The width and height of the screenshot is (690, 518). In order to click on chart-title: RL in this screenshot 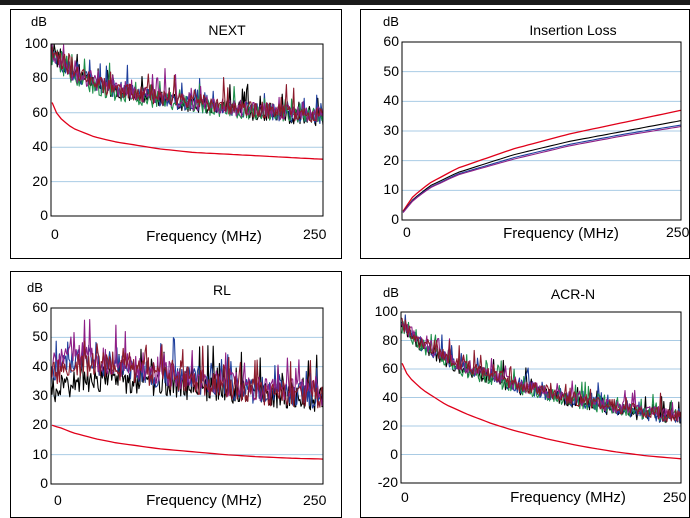, I will do `click(222, 290)`.